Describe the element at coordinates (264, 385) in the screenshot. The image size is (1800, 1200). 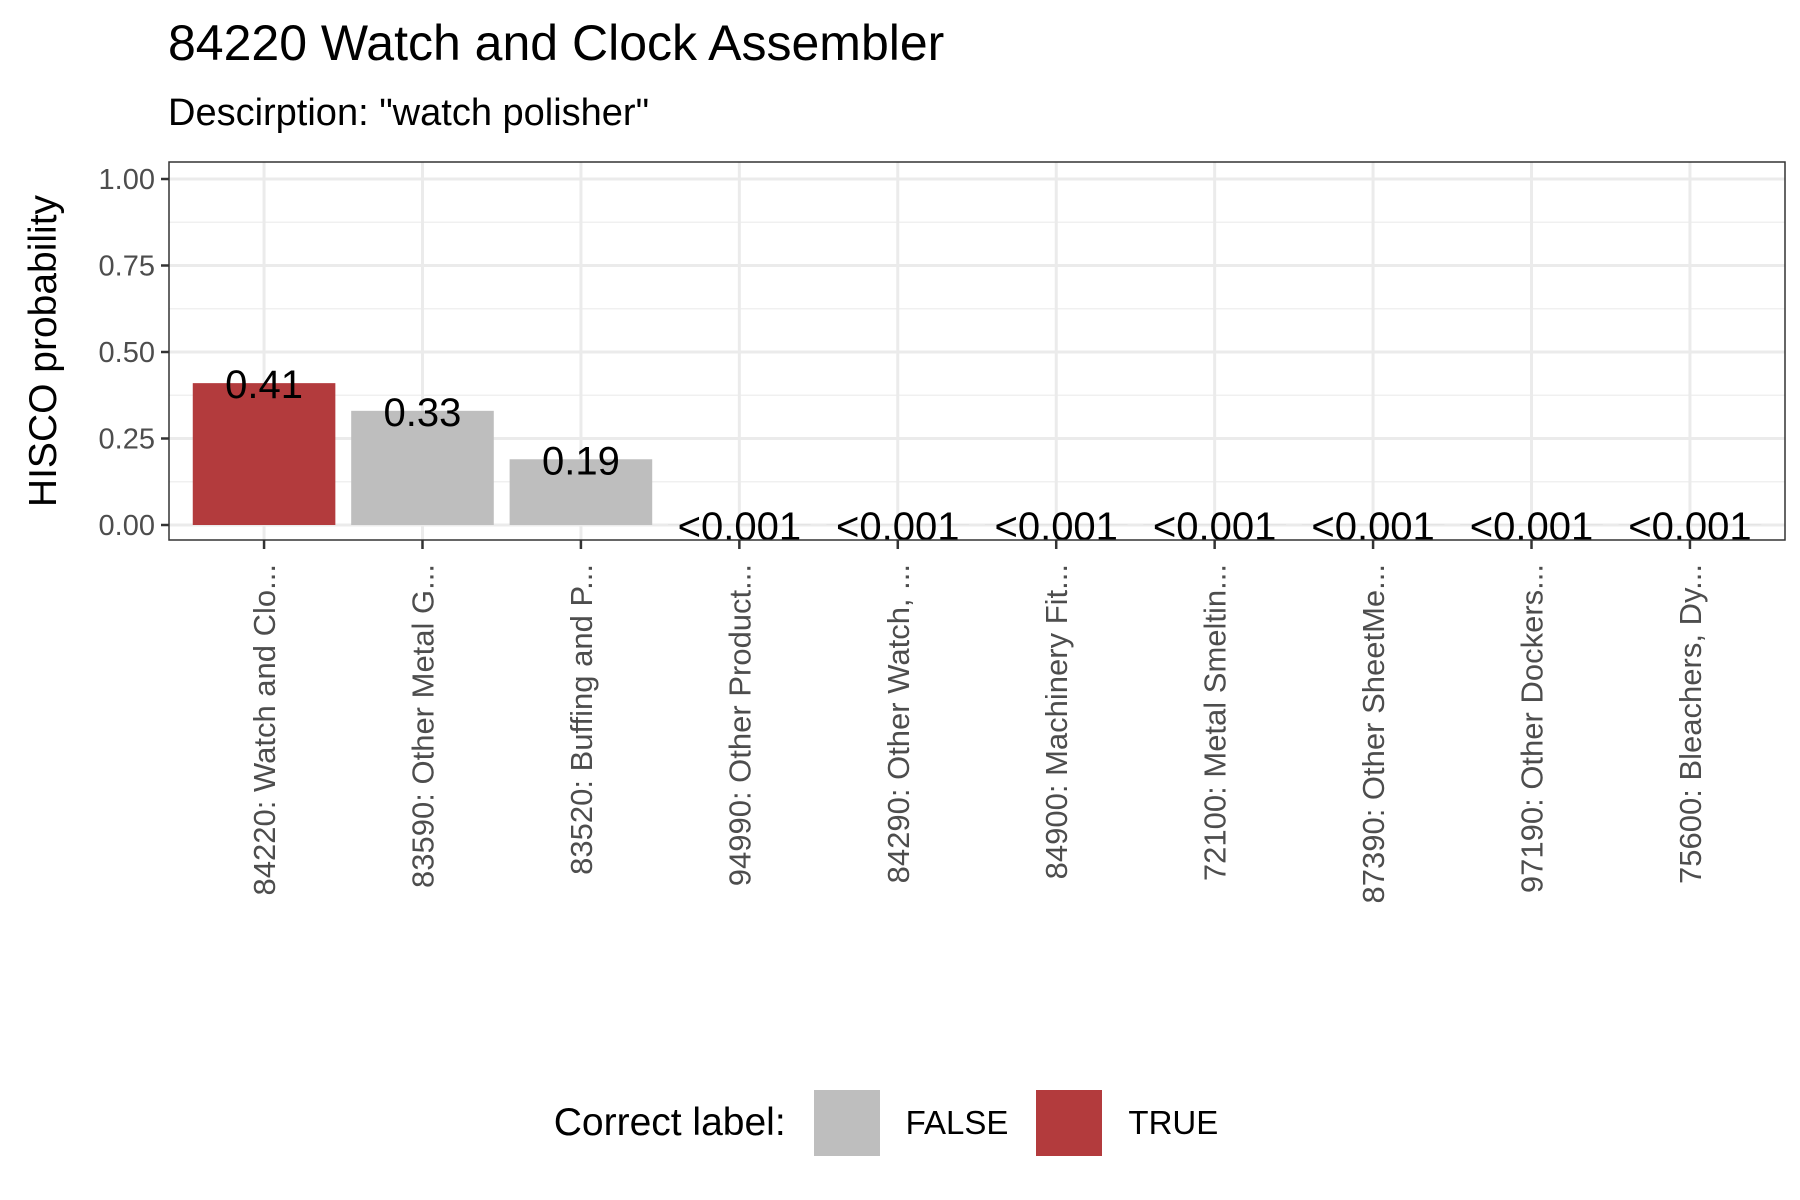
I see `bar-value-label: 0.41` at that location.